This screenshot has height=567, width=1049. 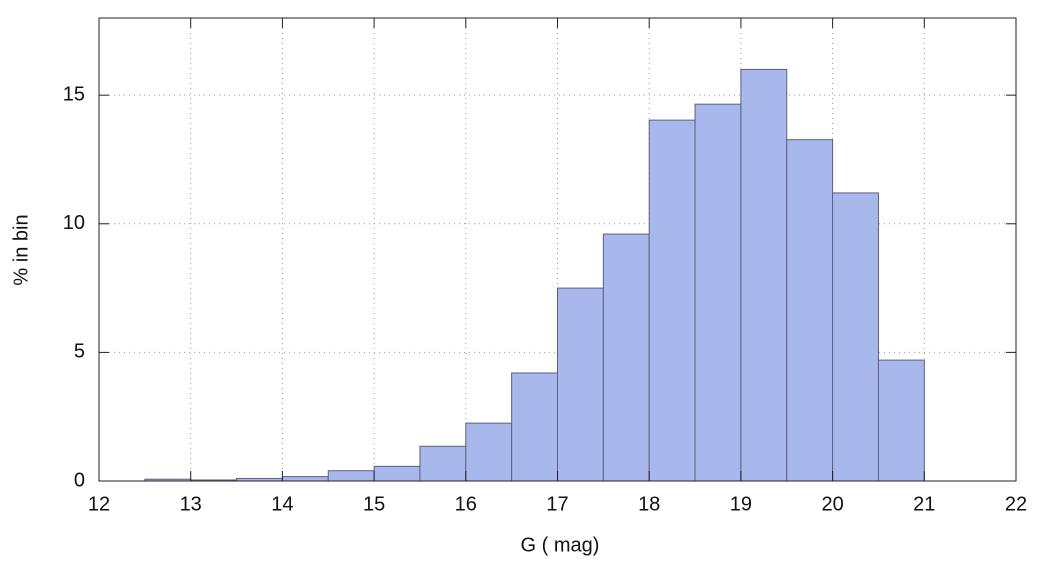 What do you see at coordinates (79, 480) in the screenshot?
I see `y-tick-label: 0` at bounding box center [79, 480].